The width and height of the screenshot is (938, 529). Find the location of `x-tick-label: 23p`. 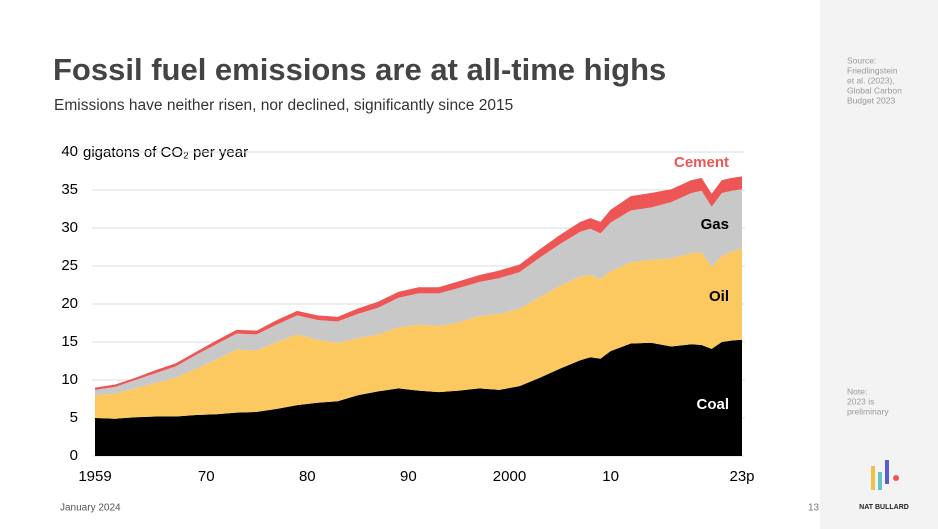

x-tick-label: 23p is located at coordinates (741, 476).